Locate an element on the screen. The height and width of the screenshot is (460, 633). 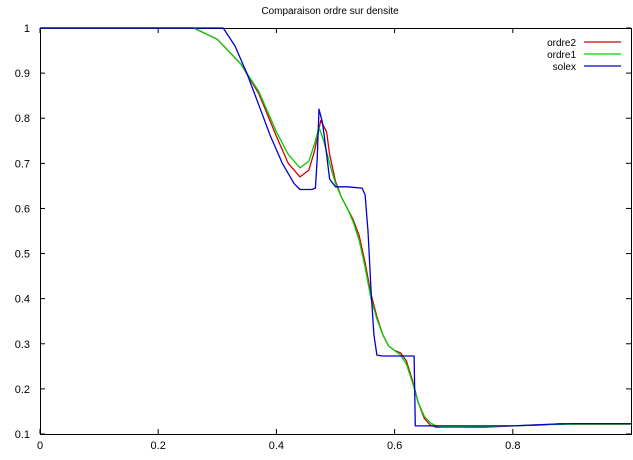
legend-label-ordre1: ordre1 is located at coordinates (561, 55).